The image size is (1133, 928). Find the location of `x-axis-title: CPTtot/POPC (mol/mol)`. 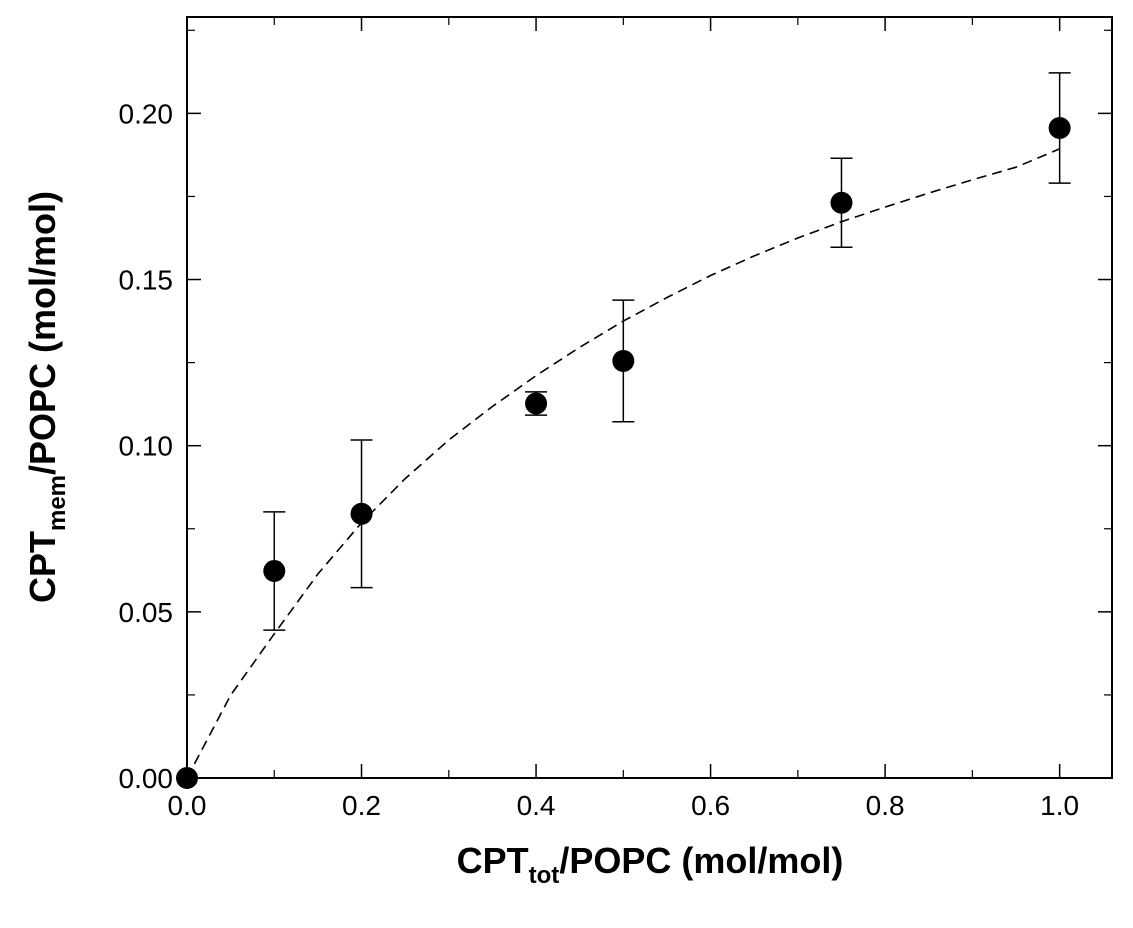

x-axis-title: CPTtot/POPC (mol/mol) is located at coordinates (650, 864).